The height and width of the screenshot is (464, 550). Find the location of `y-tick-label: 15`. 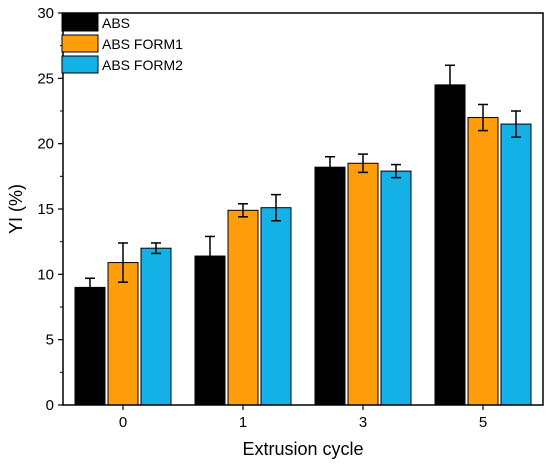

y-tick-label: 15 is located at coordinates (45, 209).